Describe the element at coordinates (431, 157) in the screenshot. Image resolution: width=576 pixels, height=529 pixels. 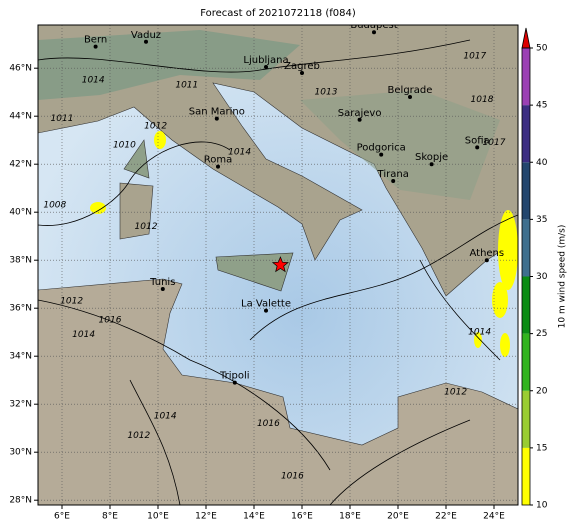
I see `city-label: Skopje` at that location.